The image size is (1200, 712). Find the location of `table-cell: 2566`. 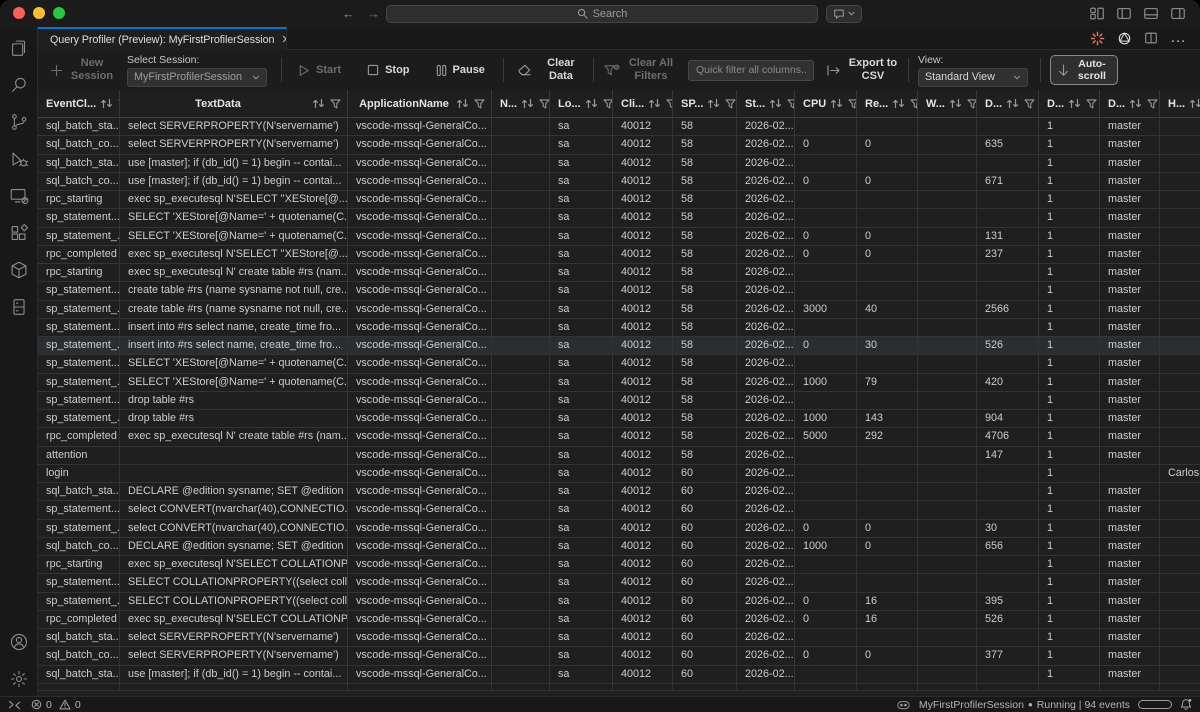

table-cell: 2566 is located at coordinates (1008, 309).